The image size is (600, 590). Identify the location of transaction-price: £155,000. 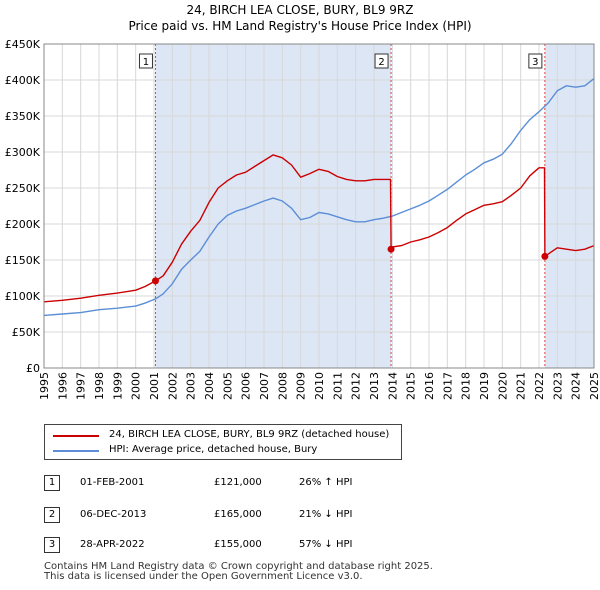
(238, 544).